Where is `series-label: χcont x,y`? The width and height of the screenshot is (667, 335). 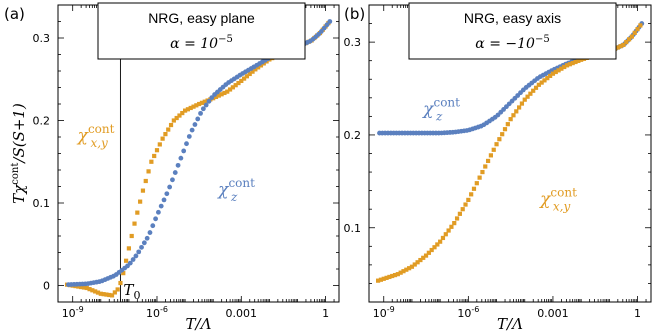 series-label: χcont x,y is located at coordinates (558, 200).